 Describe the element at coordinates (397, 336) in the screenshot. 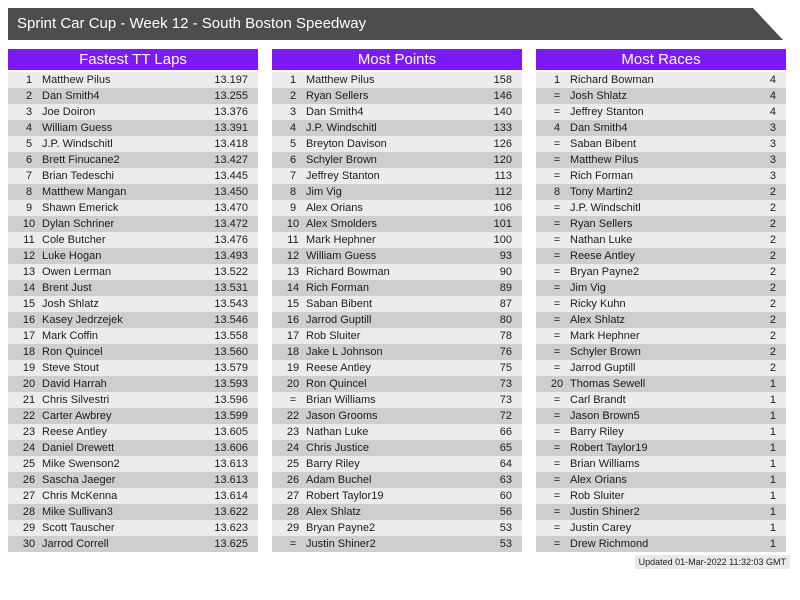

I see `table-row: 17 Rob Sluiter 78` at that location.